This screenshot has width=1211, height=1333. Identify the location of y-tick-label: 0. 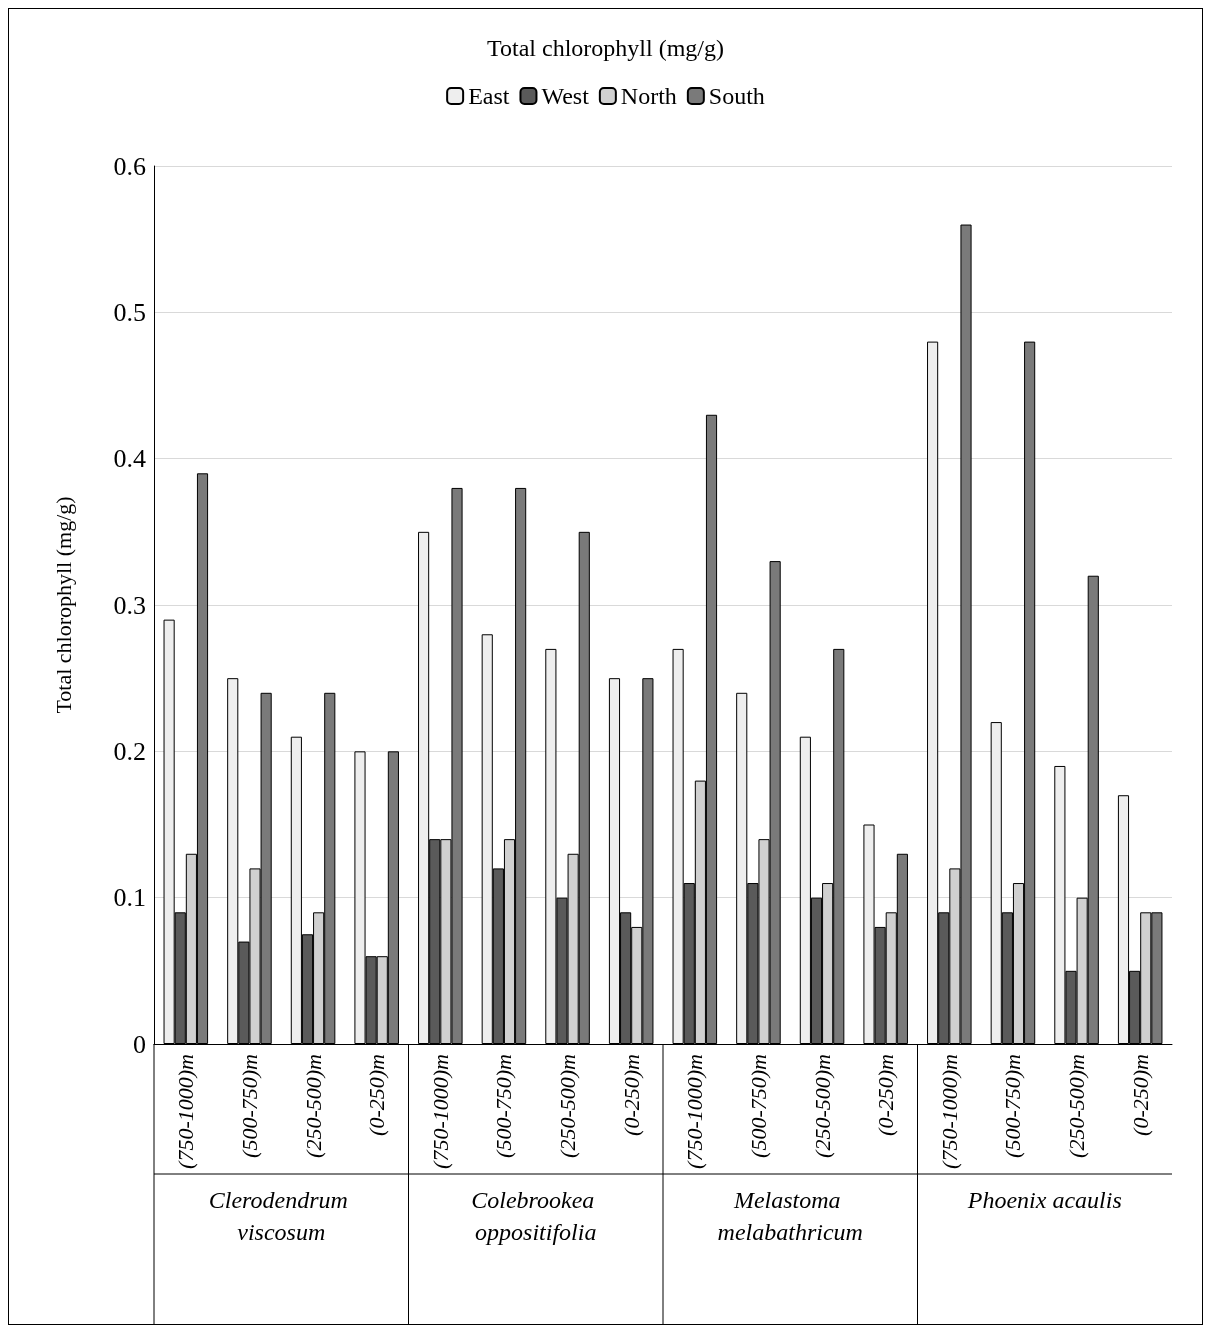
(139, 1044).